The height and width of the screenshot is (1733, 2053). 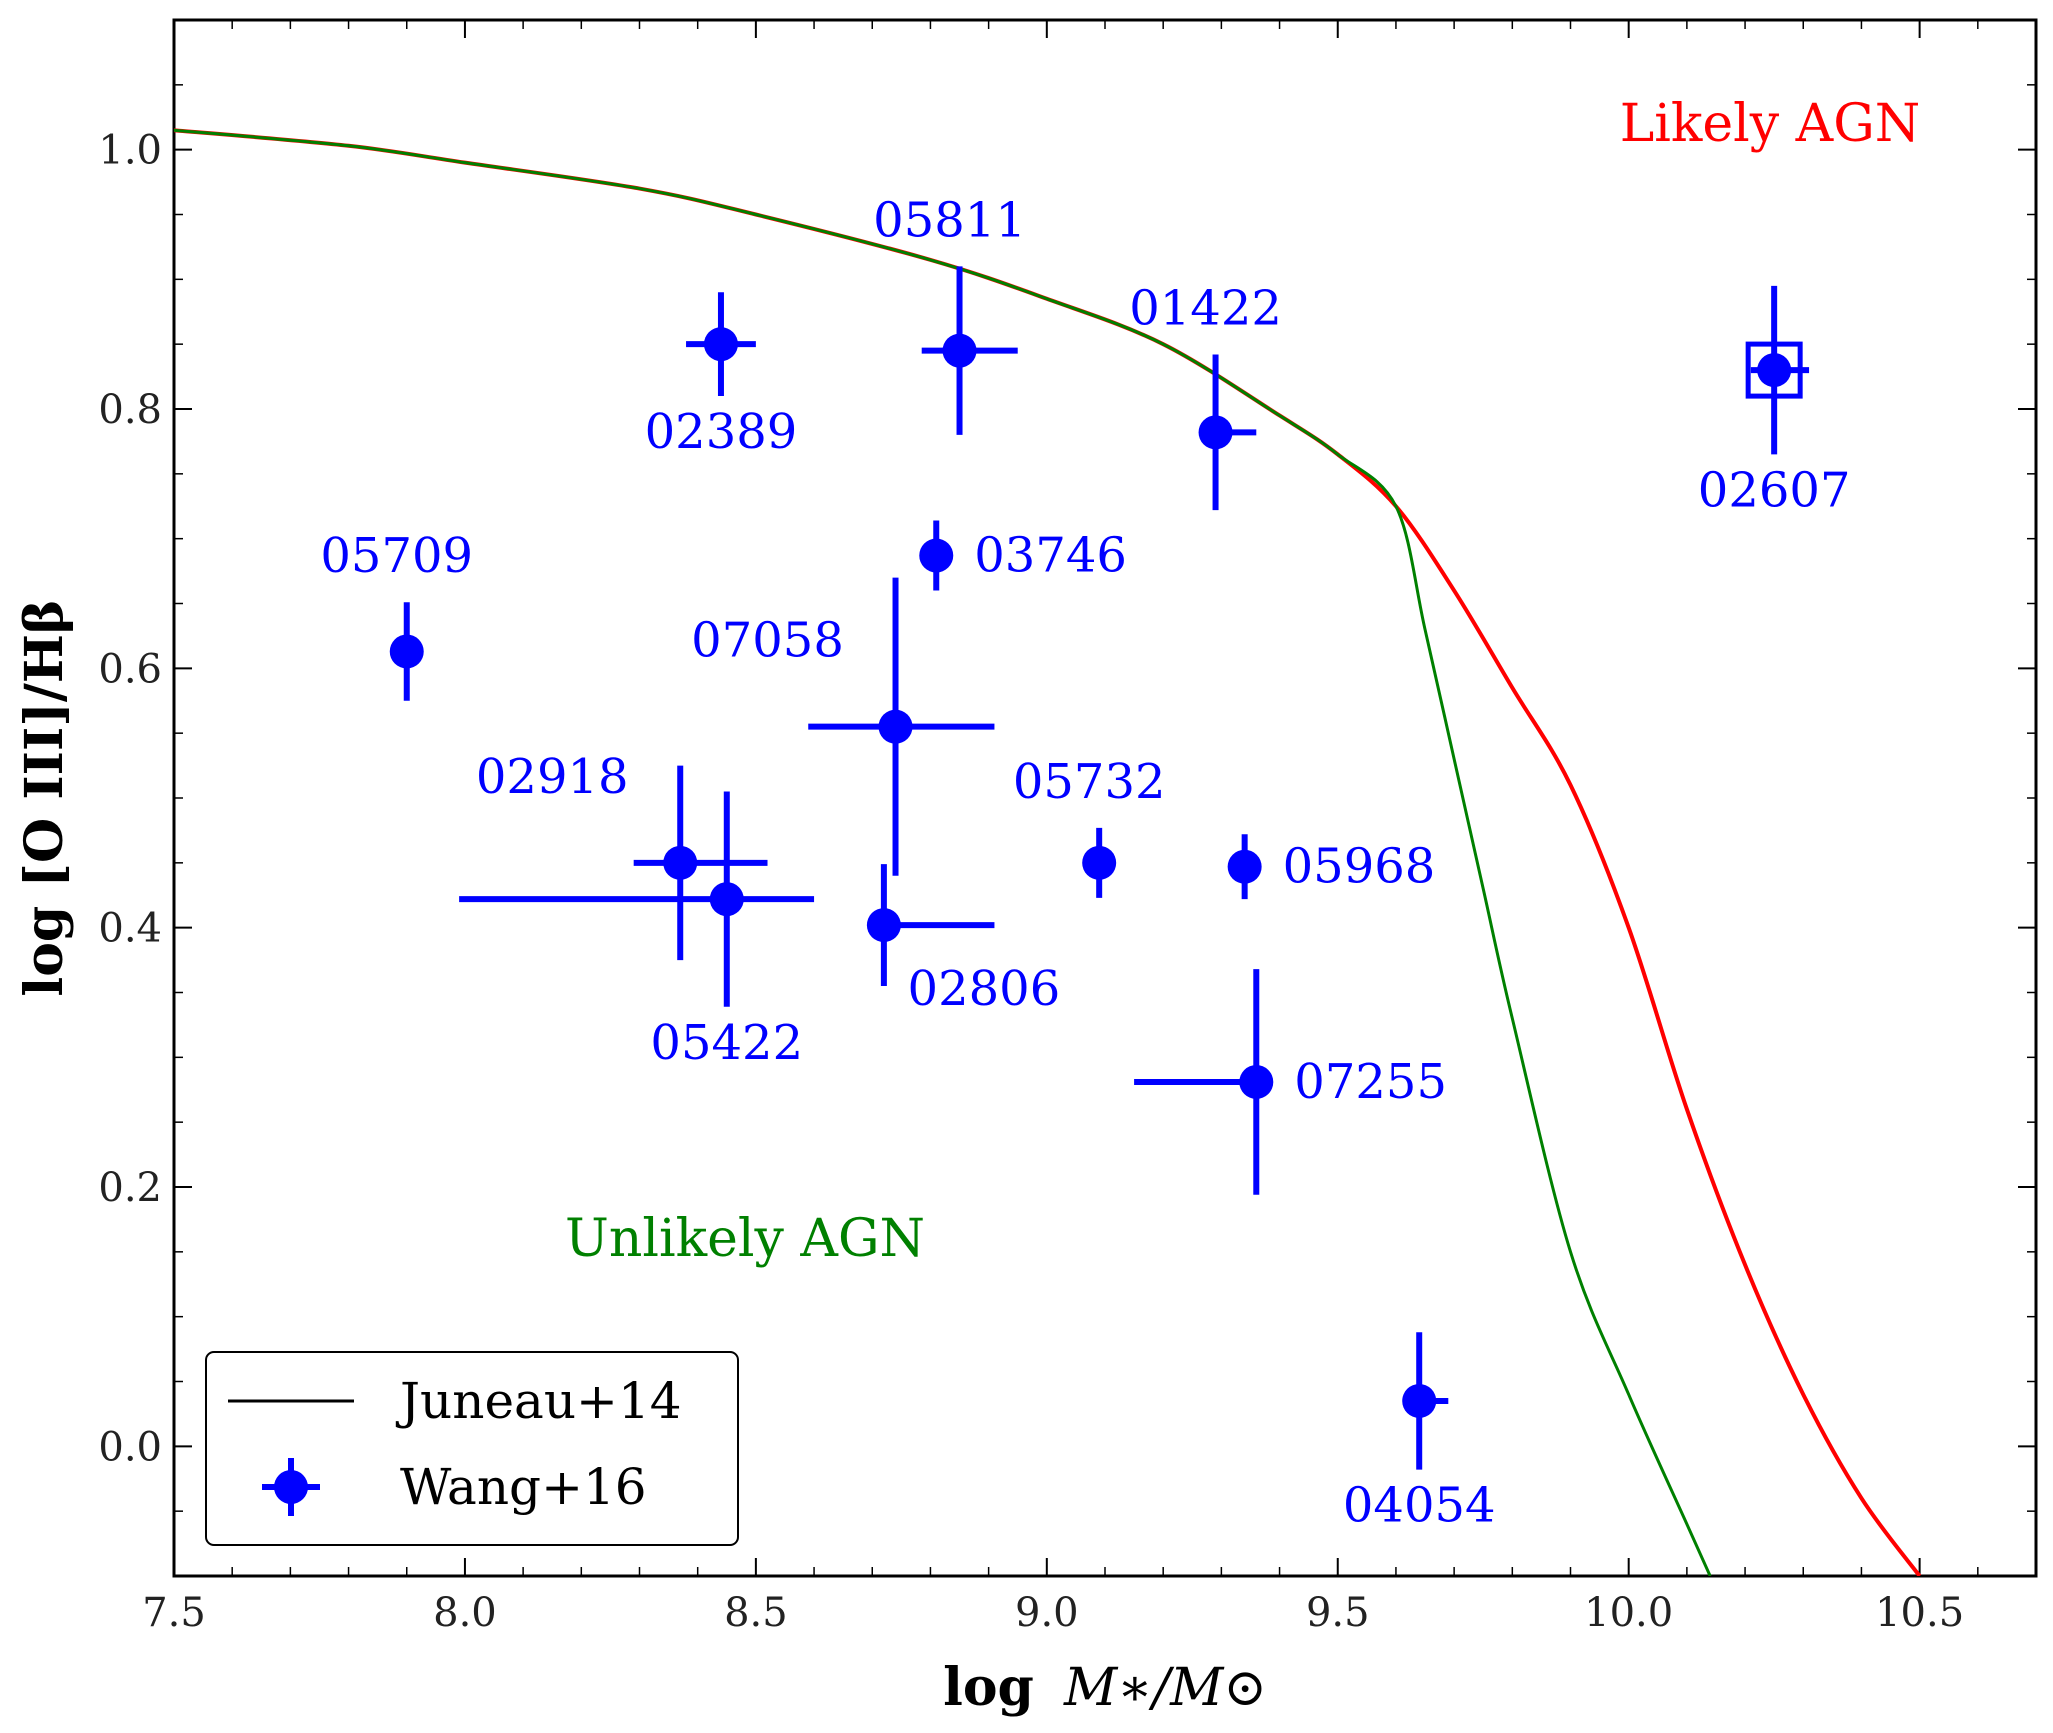 I want to click on point-label: 04054, so click(x=1419, y=1506).